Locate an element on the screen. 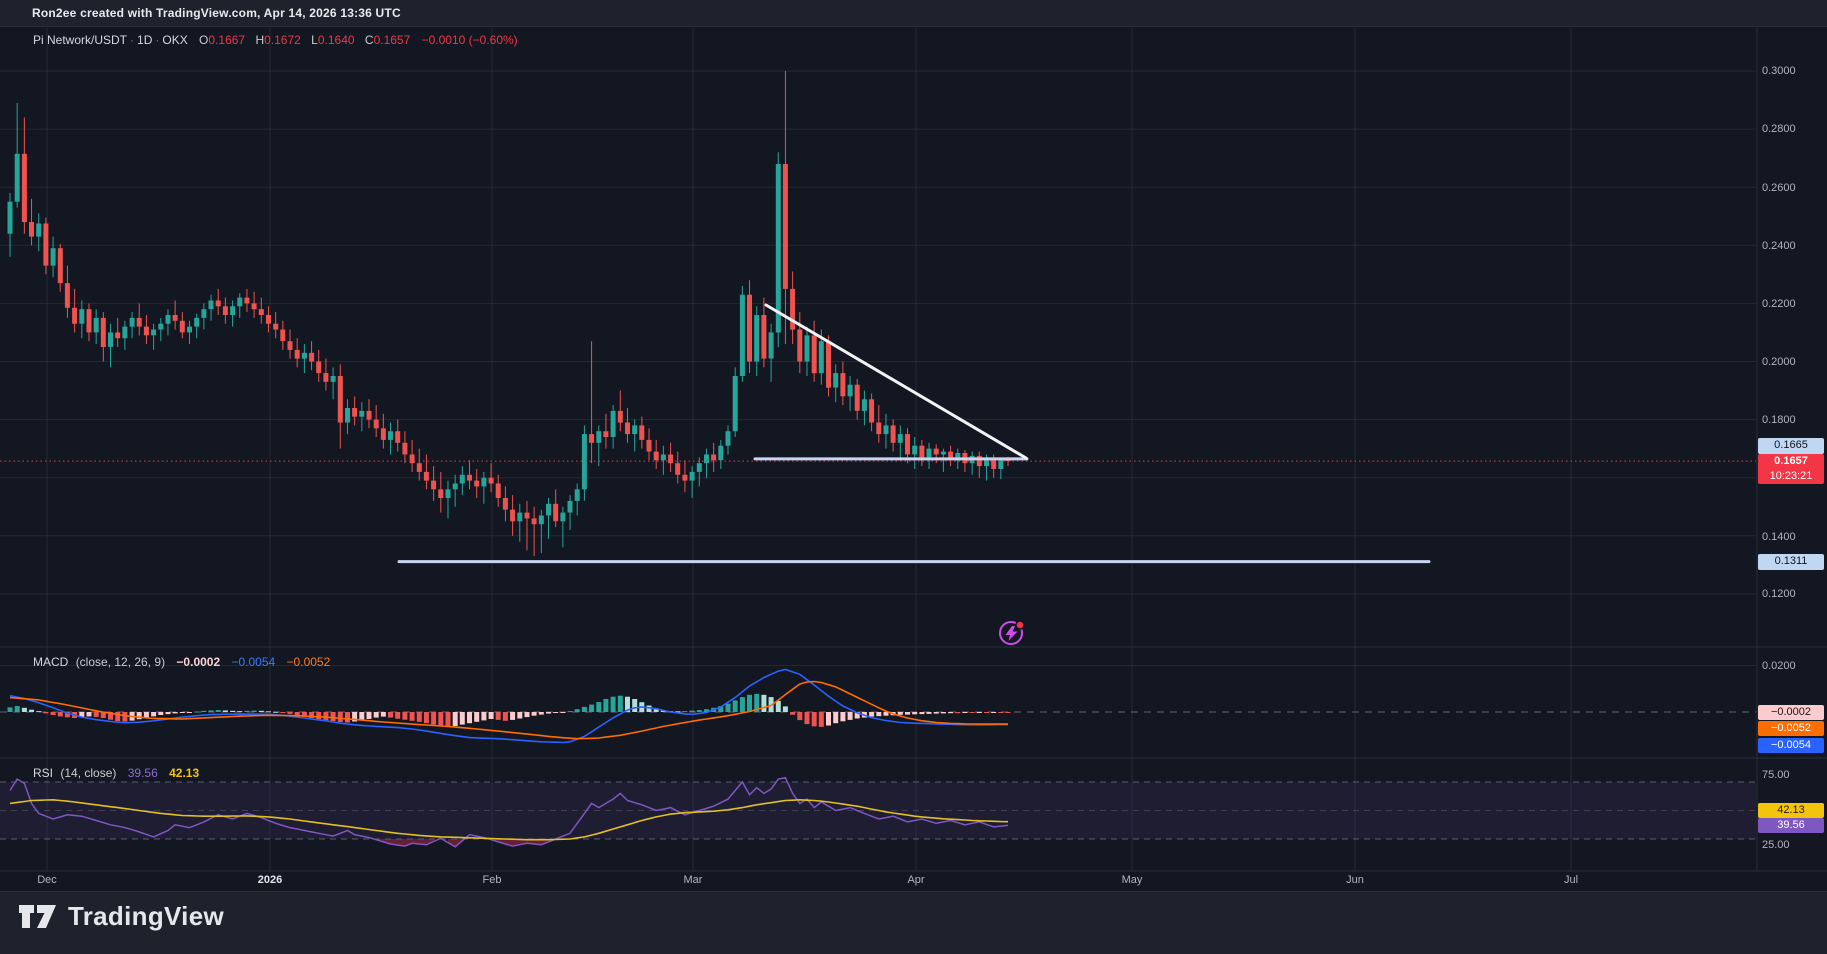 The width and height of the screenshot is (1827, 954). high-label: H is located at coordinates (260, 40).